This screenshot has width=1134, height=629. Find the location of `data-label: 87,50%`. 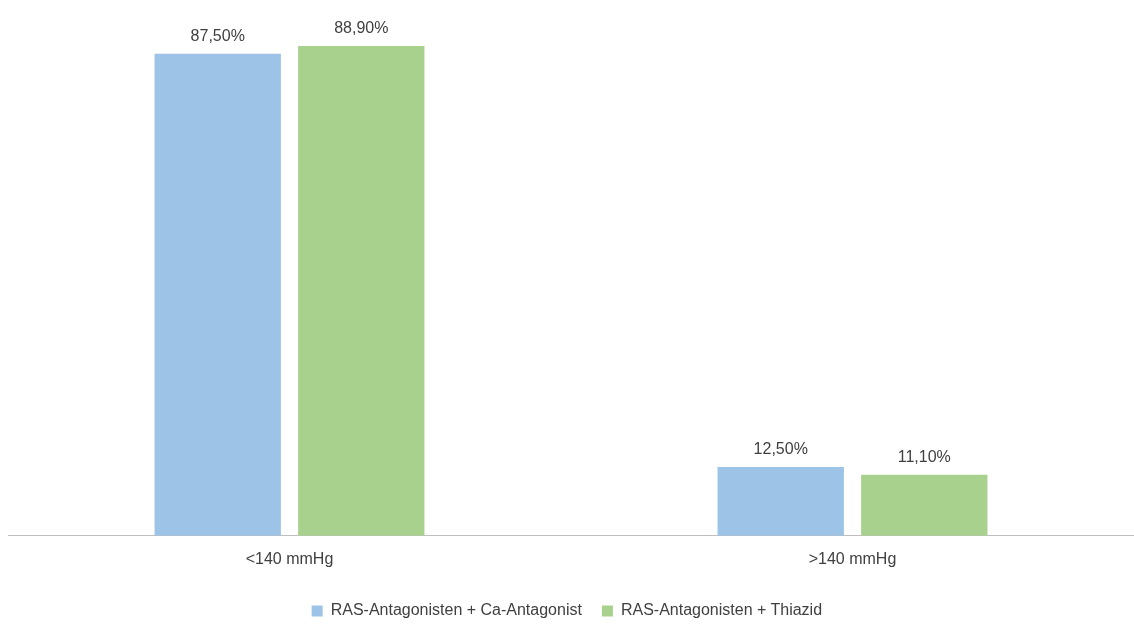

data-label: 87,50% is located at coordinates (217, 36).